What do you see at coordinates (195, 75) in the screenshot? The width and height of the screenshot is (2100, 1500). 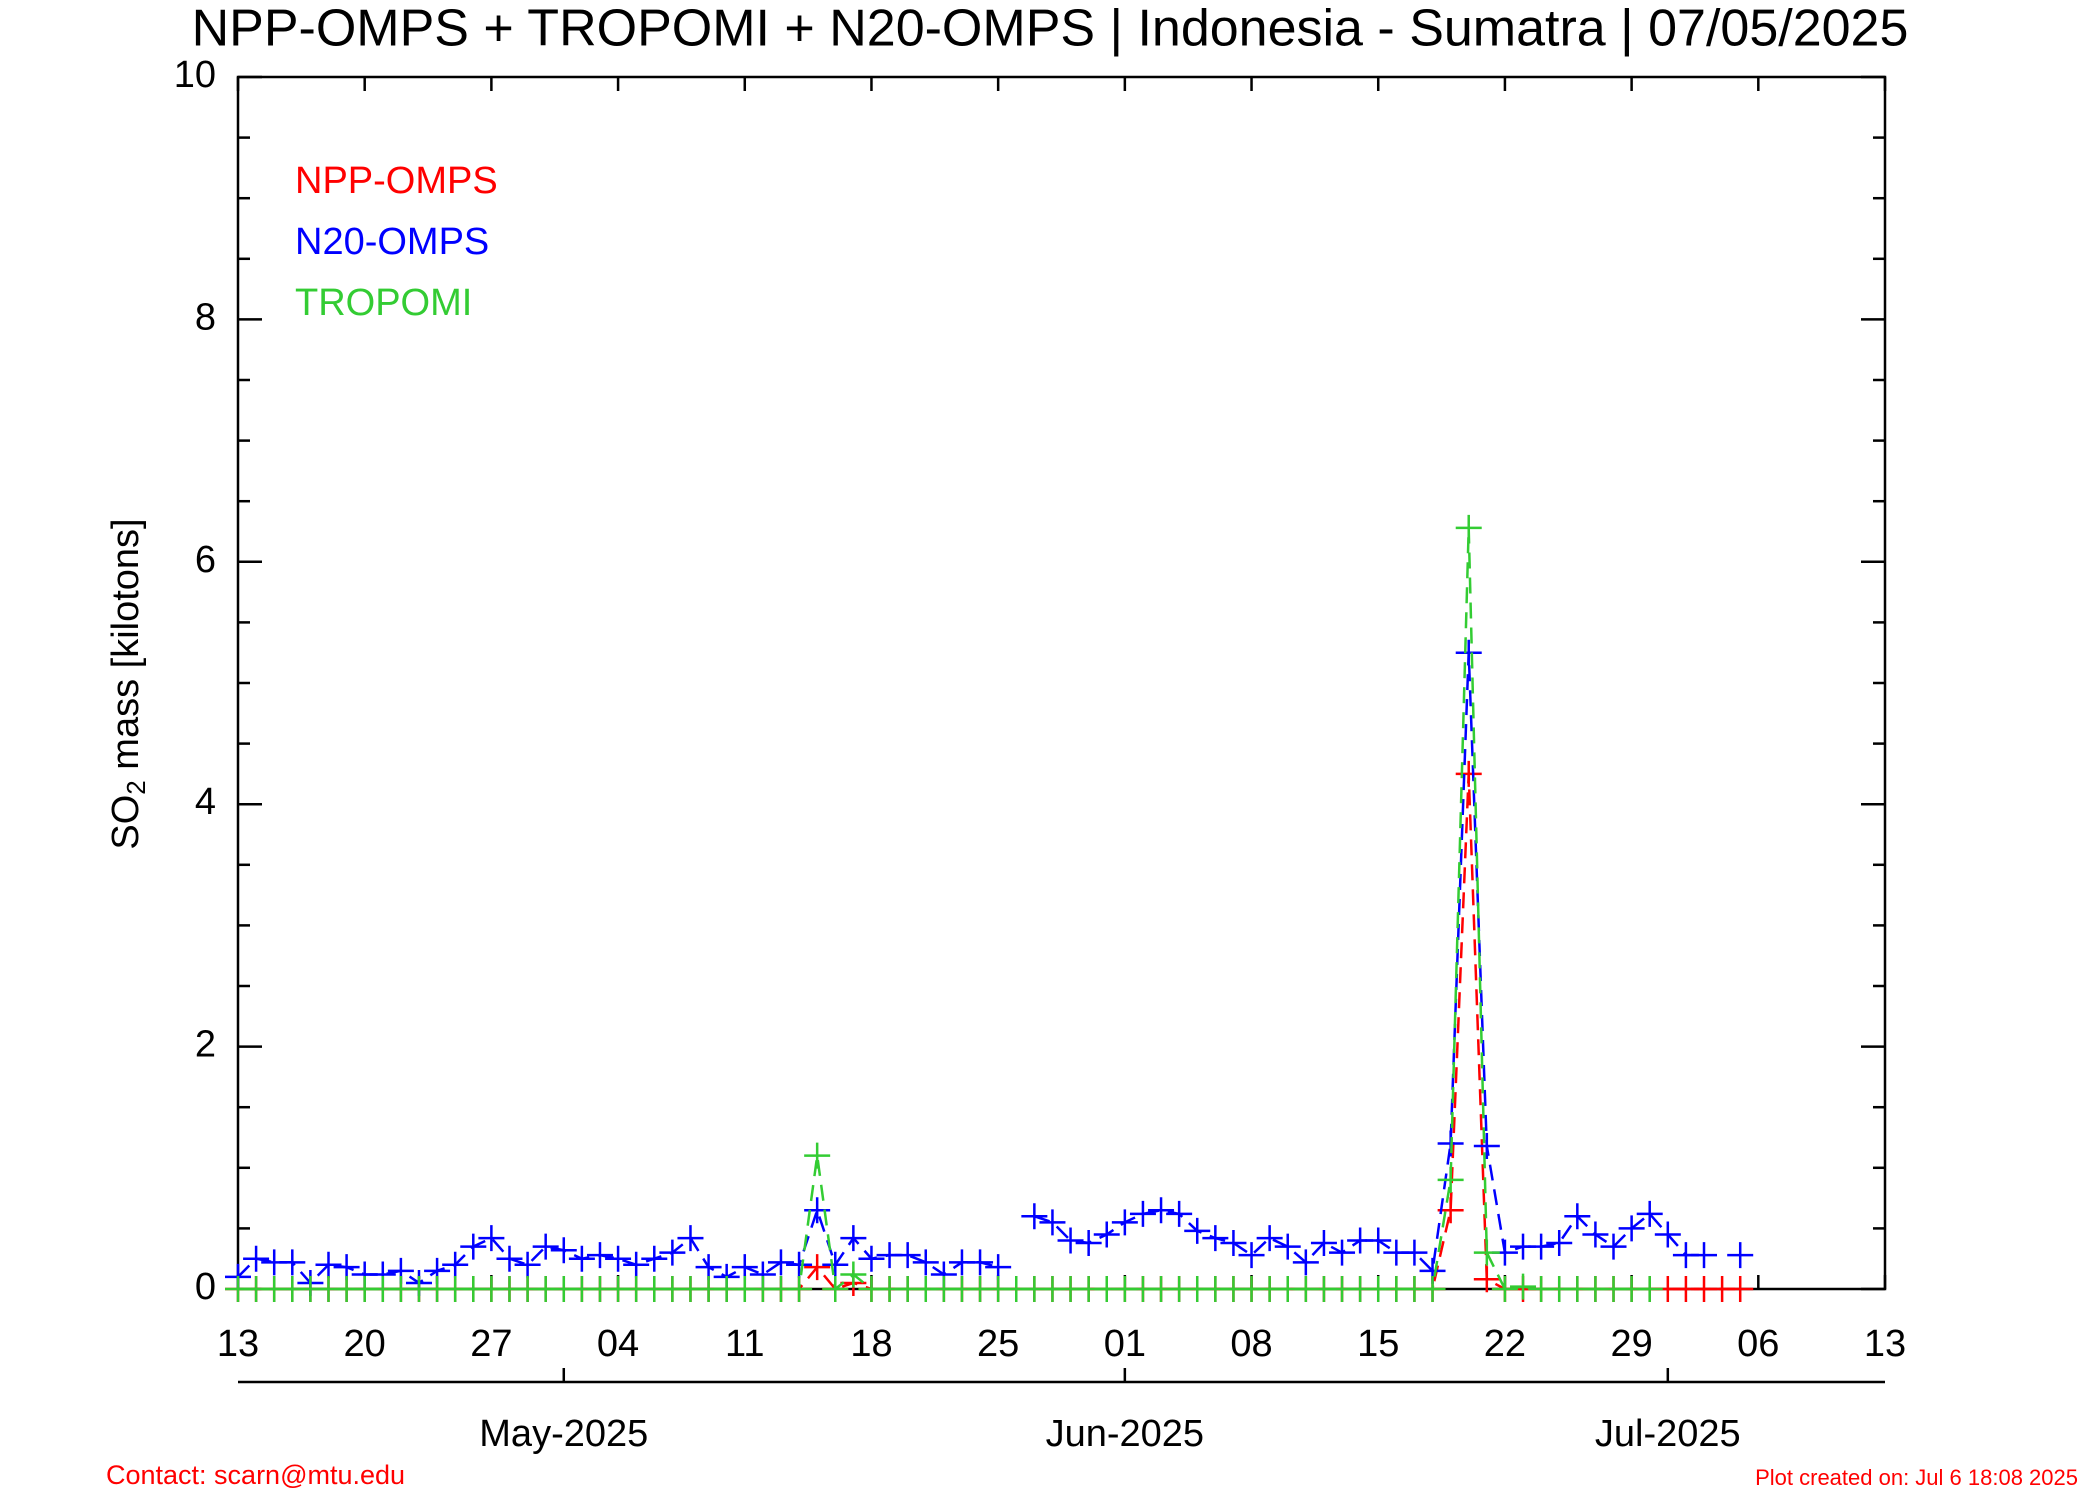 I see `y-tick-label: 10` at bounding box center [195, 75].